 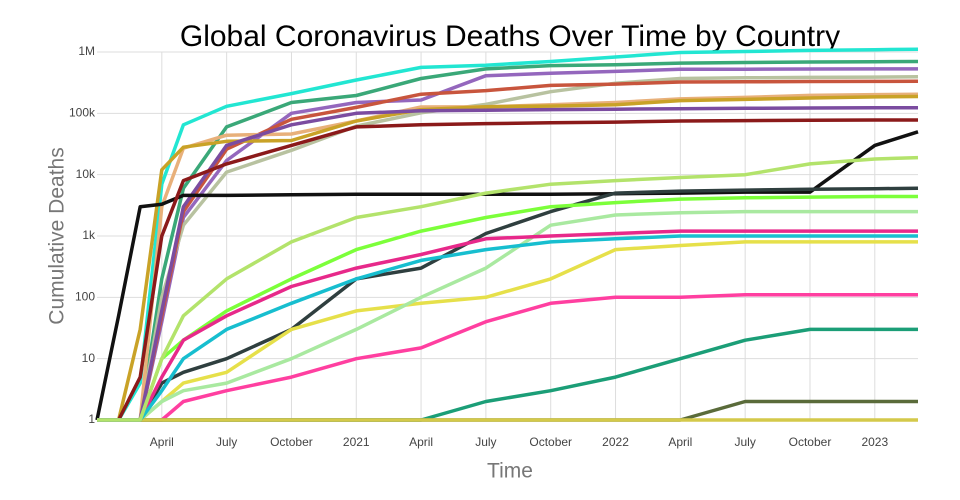 What do you see at coordinates (507, 410) in the screenshot?
I see `series-line` at bounding box center [507, 410].